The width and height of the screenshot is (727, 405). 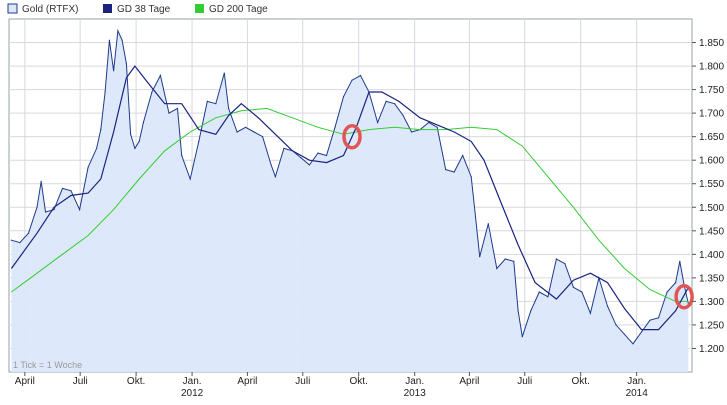 I want to click on y-tick-label: 1.800, so click(x=711, y=67).